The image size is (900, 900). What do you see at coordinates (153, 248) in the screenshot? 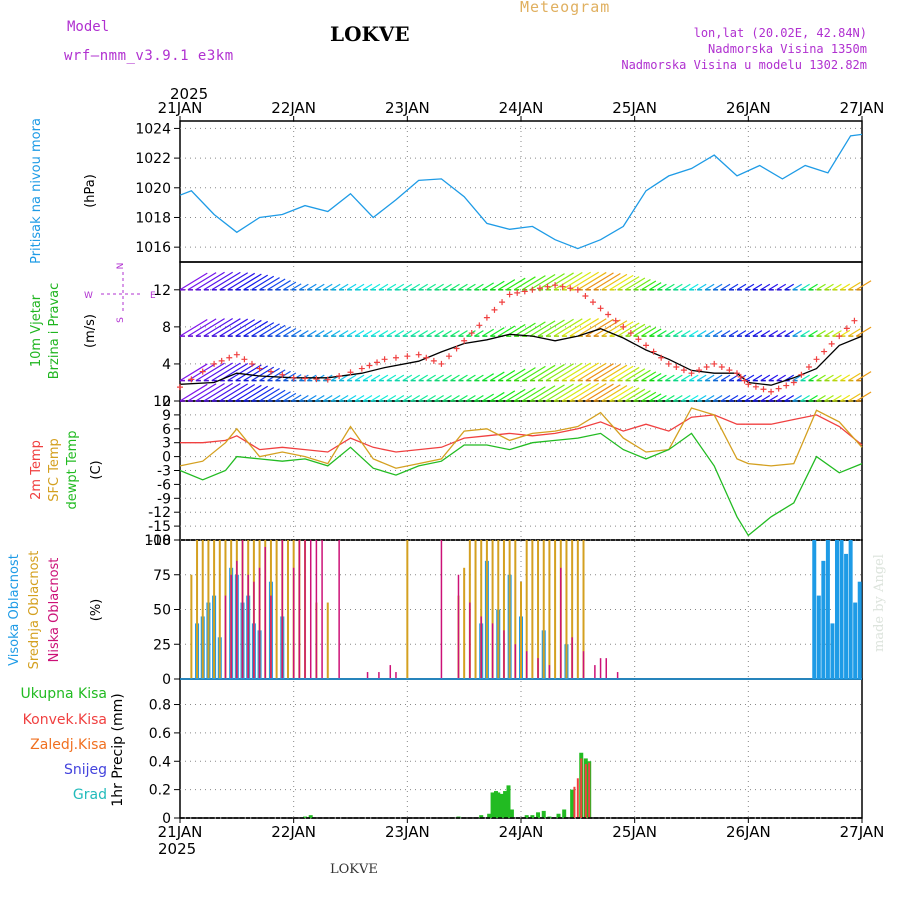
I see `ytick-label-pressure: 1016` at bounding box center [153, 248].